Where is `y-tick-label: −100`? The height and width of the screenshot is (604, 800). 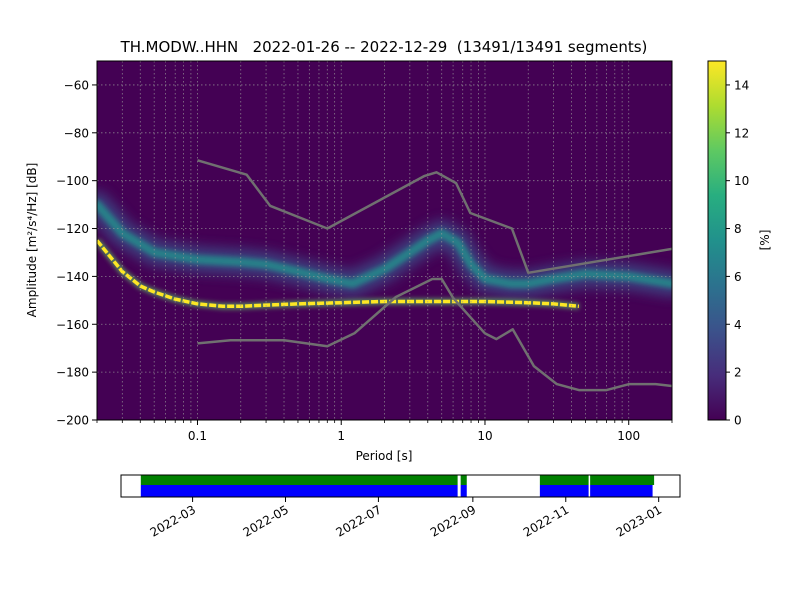 y-tick-label: −100 is located at coordinates (72, 181).